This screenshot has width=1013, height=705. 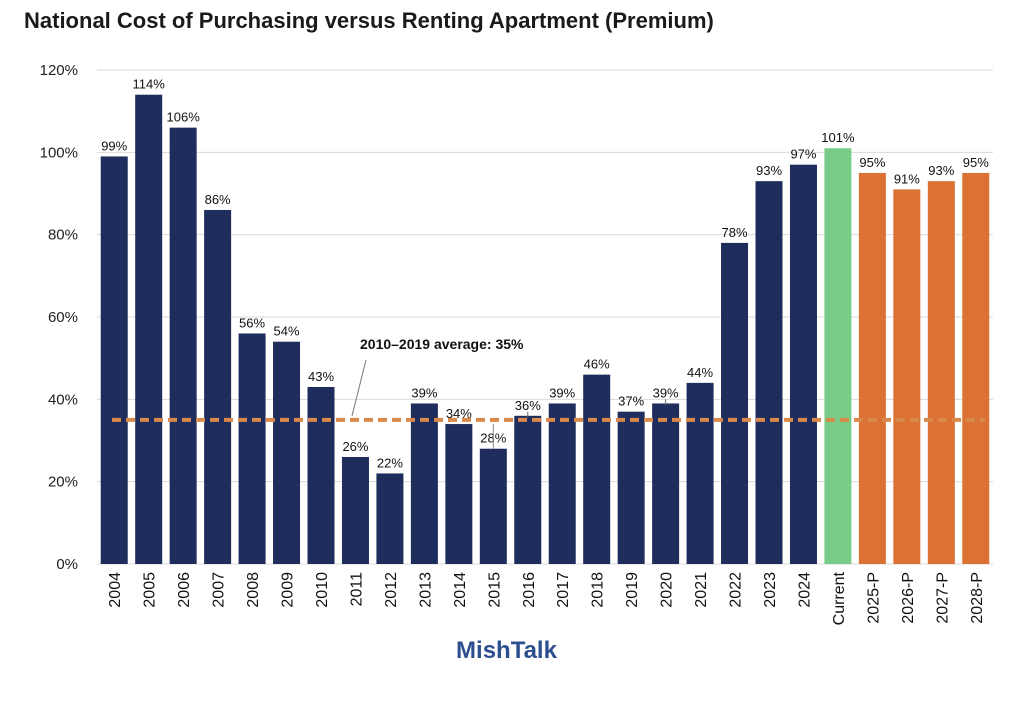 I want to click on x-tick-label: 2028-P, so click(x=977, y=598).